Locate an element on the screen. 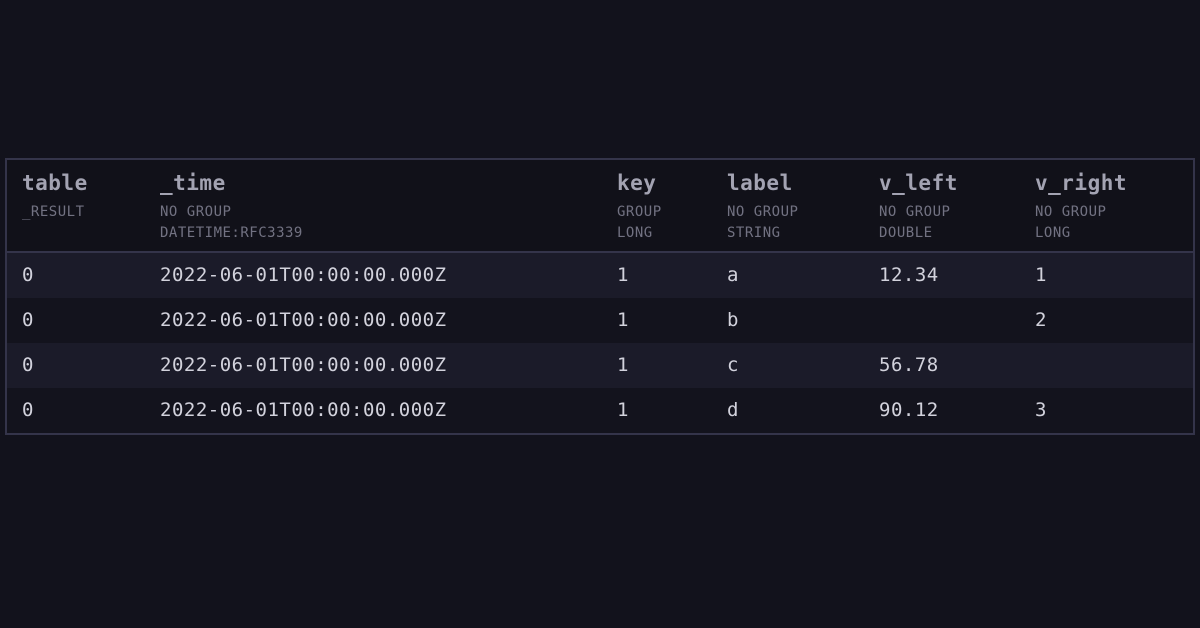 This screenshot has height=628, width=1200. table-cell: 3 is located at coordinates (1041, 410).